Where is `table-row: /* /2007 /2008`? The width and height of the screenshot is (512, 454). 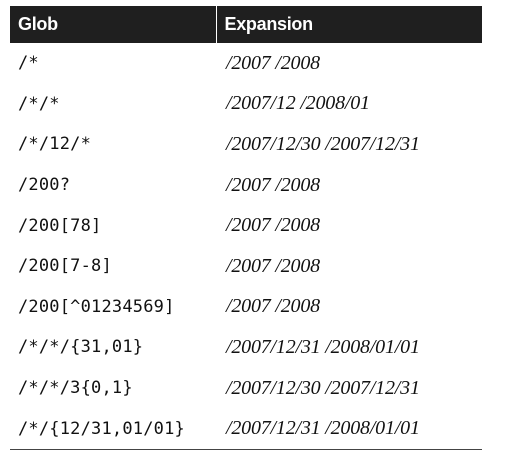
table-row: /* /2007 /2008 is located at coordinates (246, 63).